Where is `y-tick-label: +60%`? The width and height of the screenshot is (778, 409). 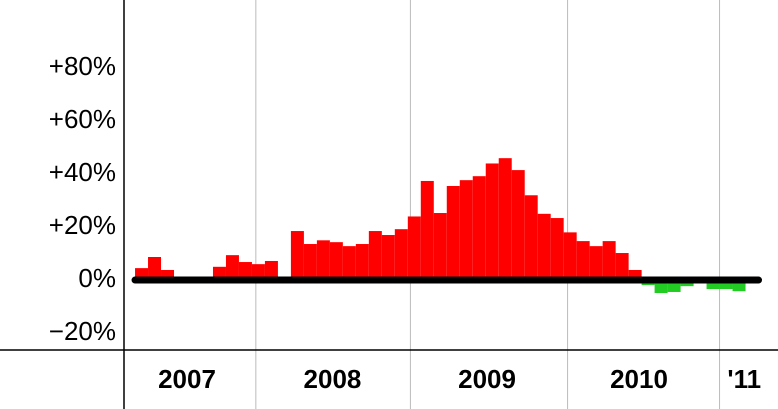 y-tick-label: +60% is located at coordinates (82, 119).